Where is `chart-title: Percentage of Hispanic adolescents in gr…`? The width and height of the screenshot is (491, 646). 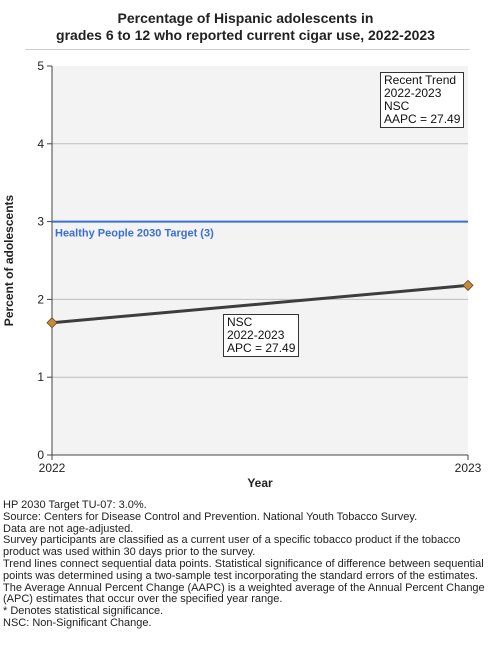
chart-title: Percentage of Hispanic adolescents in gr… is located at coordinates (245, 27).